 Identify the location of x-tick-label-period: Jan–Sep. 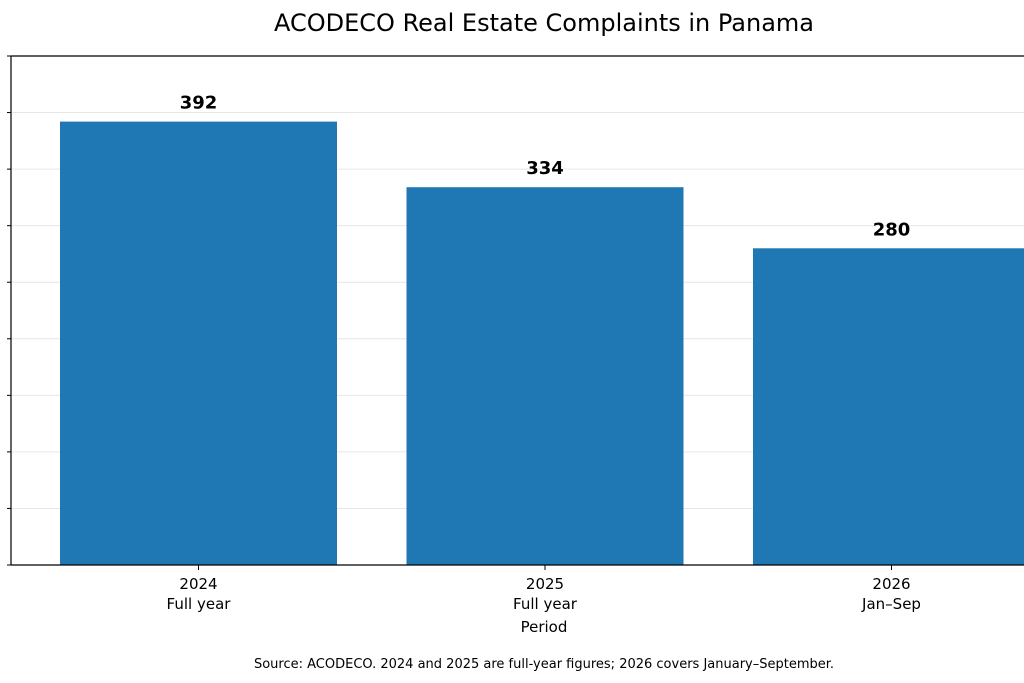
(891, 604).